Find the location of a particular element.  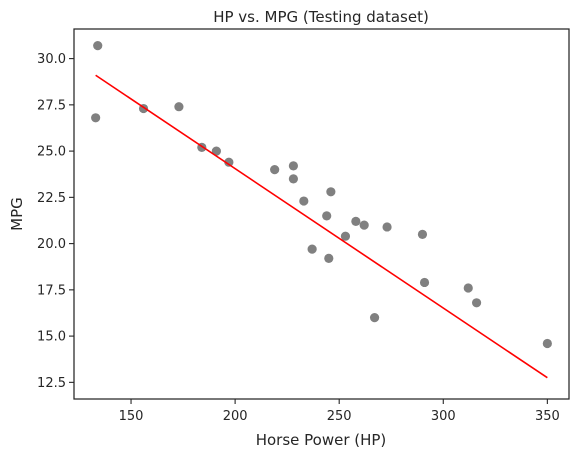

x-tick-label: 200 is located at coordinates (235, 416).